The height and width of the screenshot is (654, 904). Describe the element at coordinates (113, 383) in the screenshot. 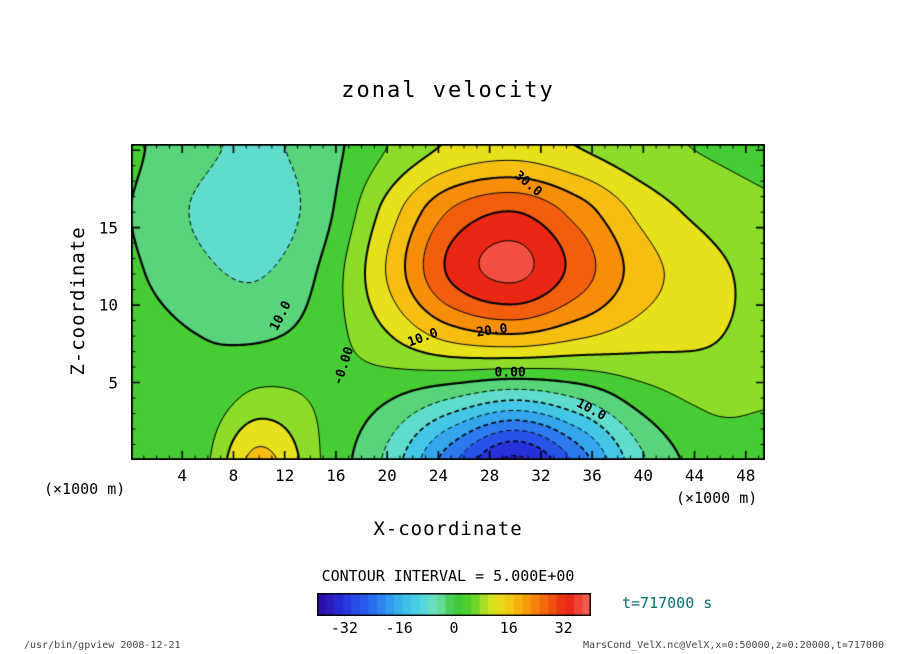

I see `y-tick-label: 5` at that location.